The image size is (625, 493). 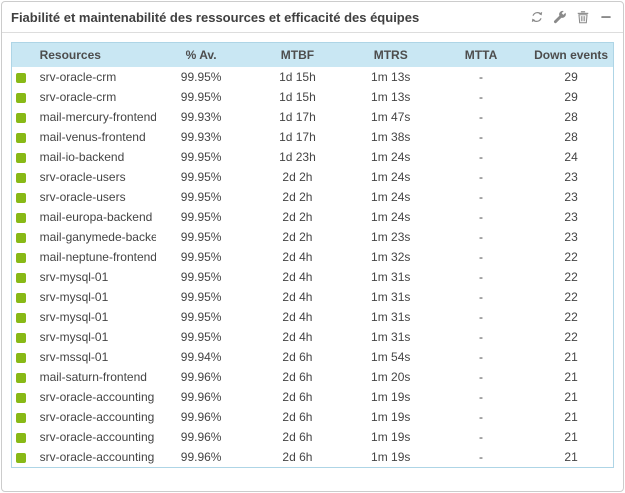 What do you see at coordinates (571, 177) in the screenshot?
I see `down-events-value: 23` at bounding box center [571, 177].